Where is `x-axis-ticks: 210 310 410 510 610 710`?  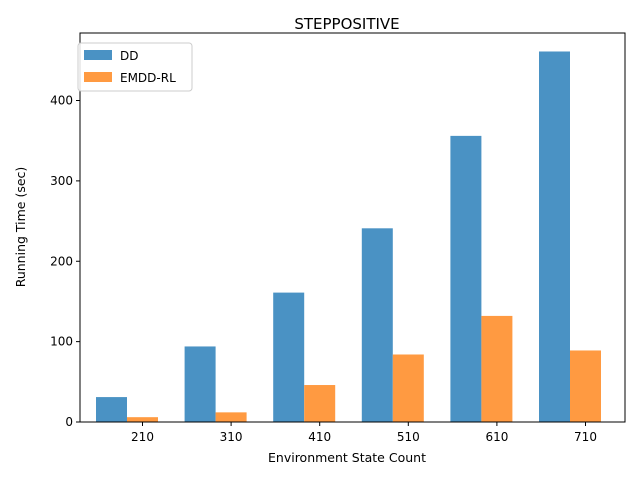 x-axis-ticks: 210 310 410 510 610 710 is located at coordinates (364, 433).